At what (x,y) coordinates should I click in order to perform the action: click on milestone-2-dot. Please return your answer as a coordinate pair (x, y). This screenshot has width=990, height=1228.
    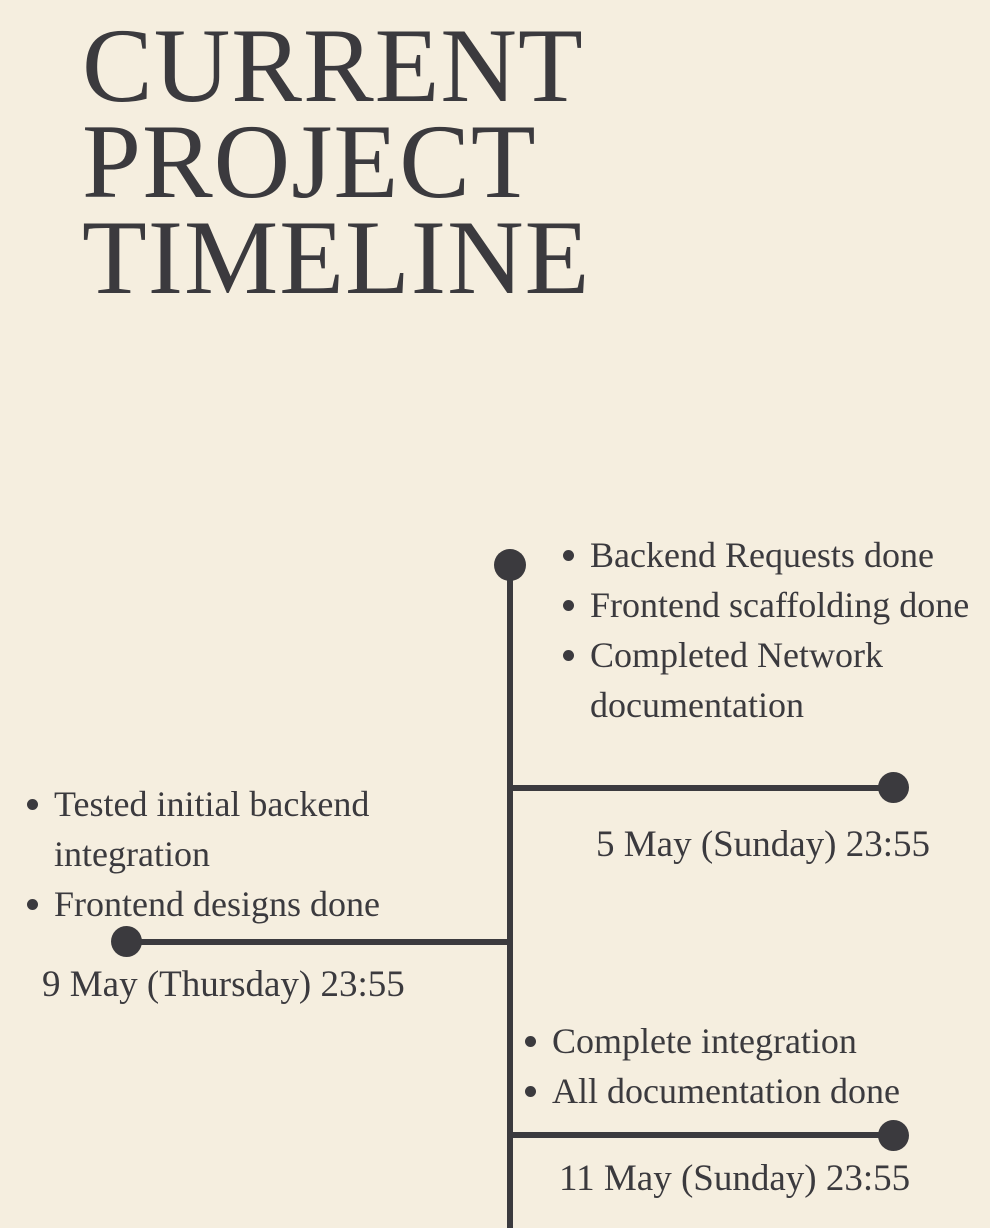
    Looking at the image, I should click on (126, 941).